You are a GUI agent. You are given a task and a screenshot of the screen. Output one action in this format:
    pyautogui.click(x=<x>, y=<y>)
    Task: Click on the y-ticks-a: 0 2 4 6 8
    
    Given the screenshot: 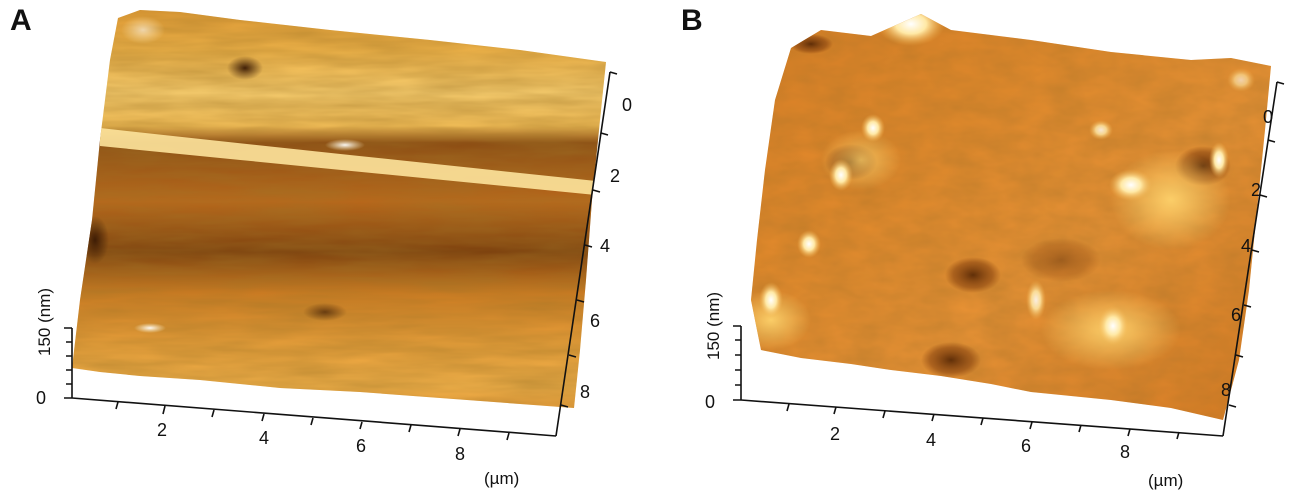 What is the action you would take?
    pyautogui.click(x=606, y=248)
    